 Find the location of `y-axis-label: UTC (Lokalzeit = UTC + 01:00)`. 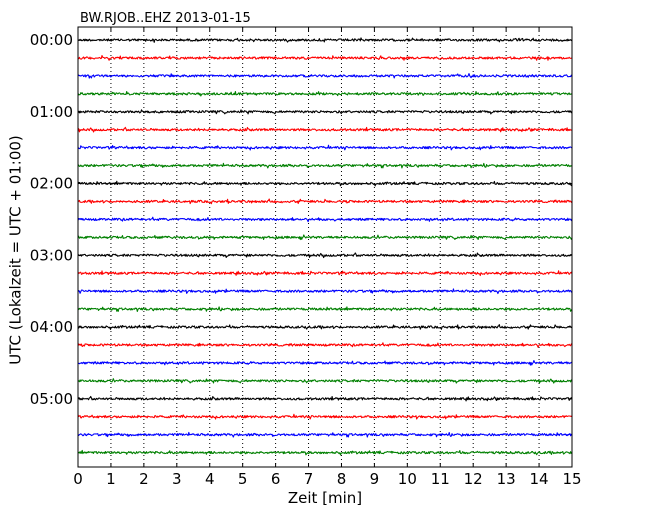

y-axis-label: UTC (Lokalzeit = UTC + 01:00) is located at coordinates (16, 250).